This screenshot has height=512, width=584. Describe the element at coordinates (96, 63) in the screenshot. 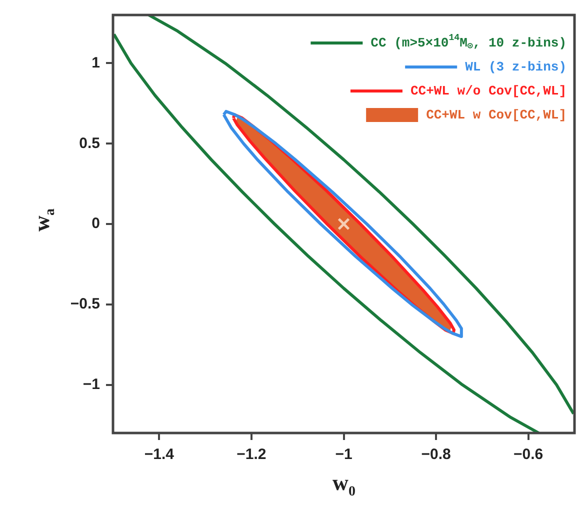

I see `y-tick-label: 1` at that location.